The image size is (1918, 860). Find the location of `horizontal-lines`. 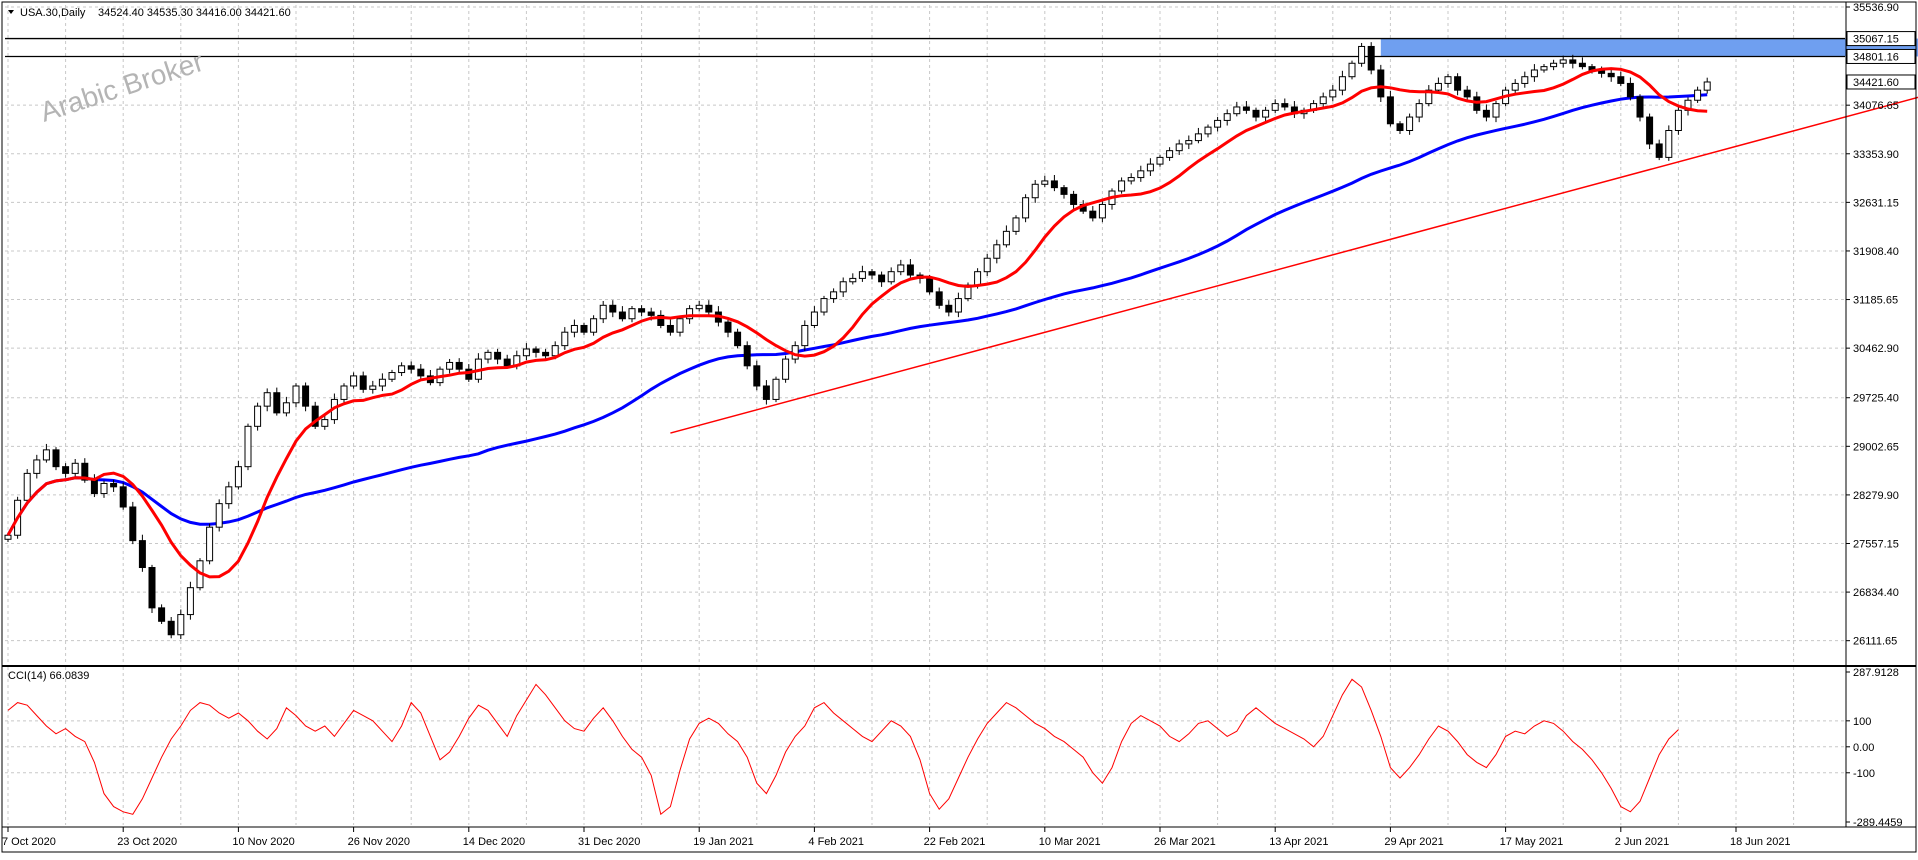

horizontal-lines is located at coordinates (925, 47).